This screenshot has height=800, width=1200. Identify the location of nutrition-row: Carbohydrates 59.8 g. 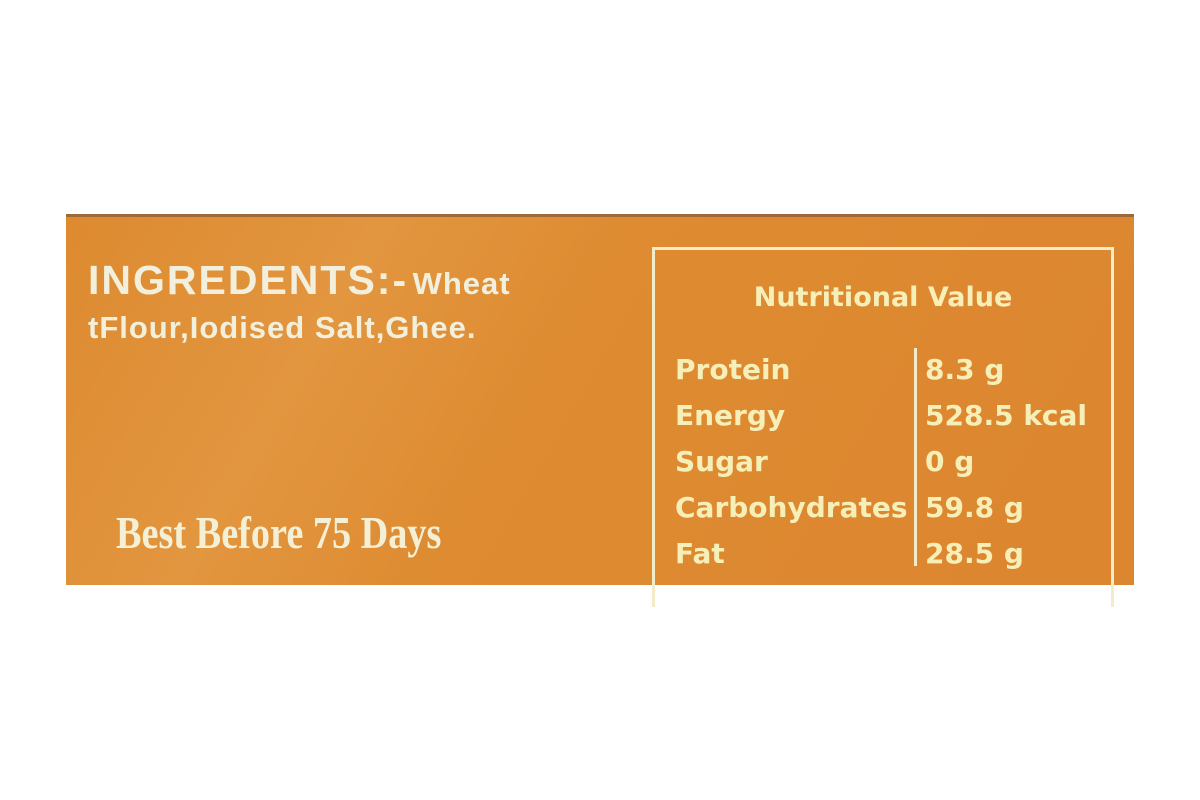
(881, 507).